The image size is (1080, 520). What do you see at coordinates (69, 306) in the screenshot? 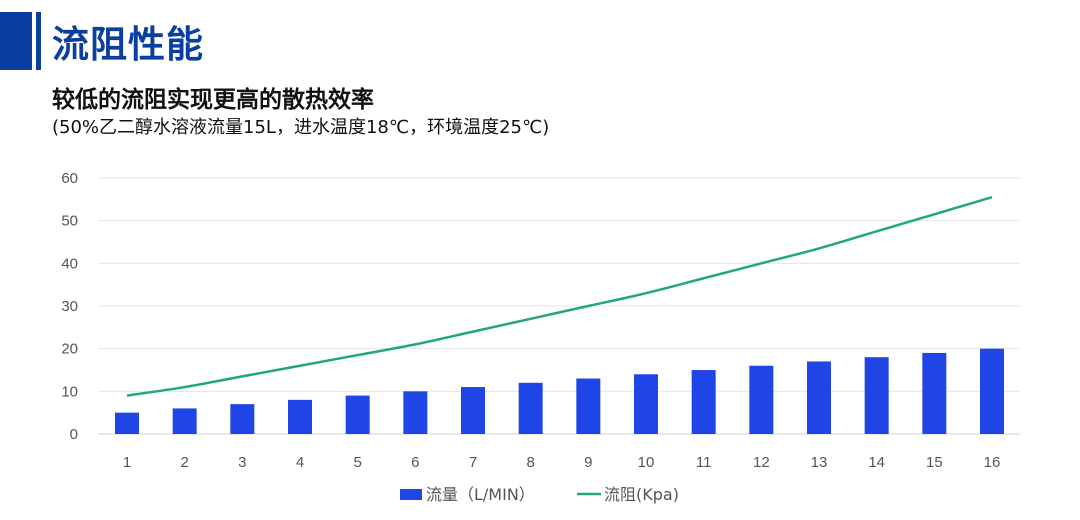
I see `y-tick-label: 30` at bounding box center [69, 306].